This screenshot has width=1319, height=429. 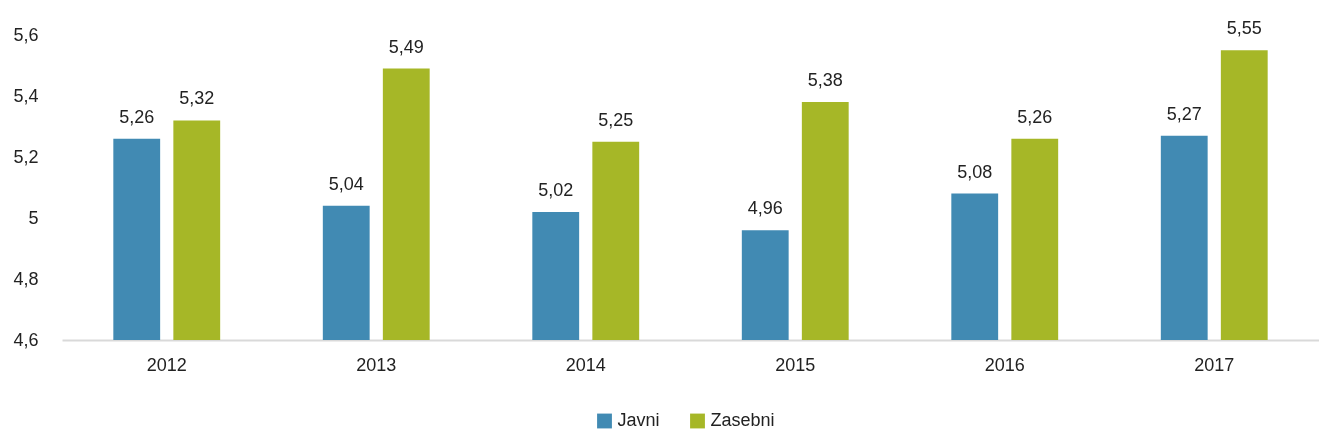 I want to click on data-label: 5,49, so click(x=406, y=46).